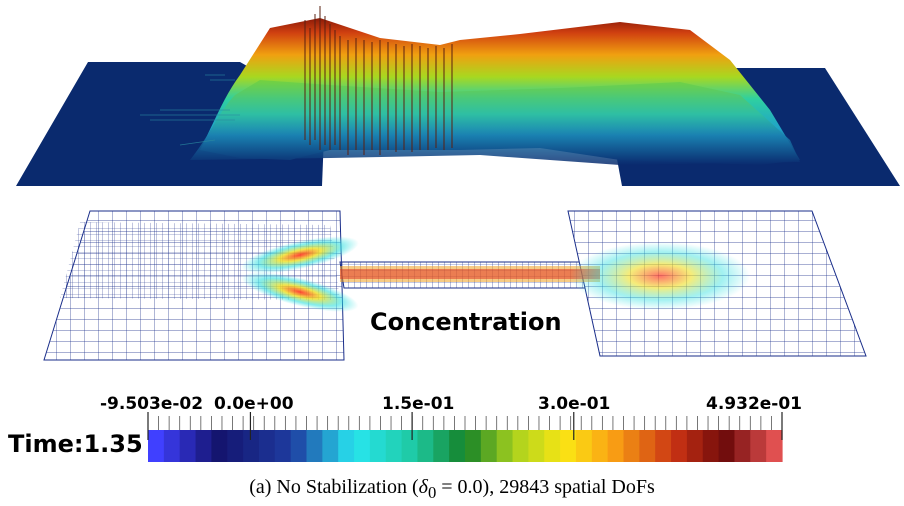 The image size is (904, 506). Describe the element at coordinates (418, 404) in the screenshot. I see `colorbar-tick-label-mid: 1.5e-01` at that location.